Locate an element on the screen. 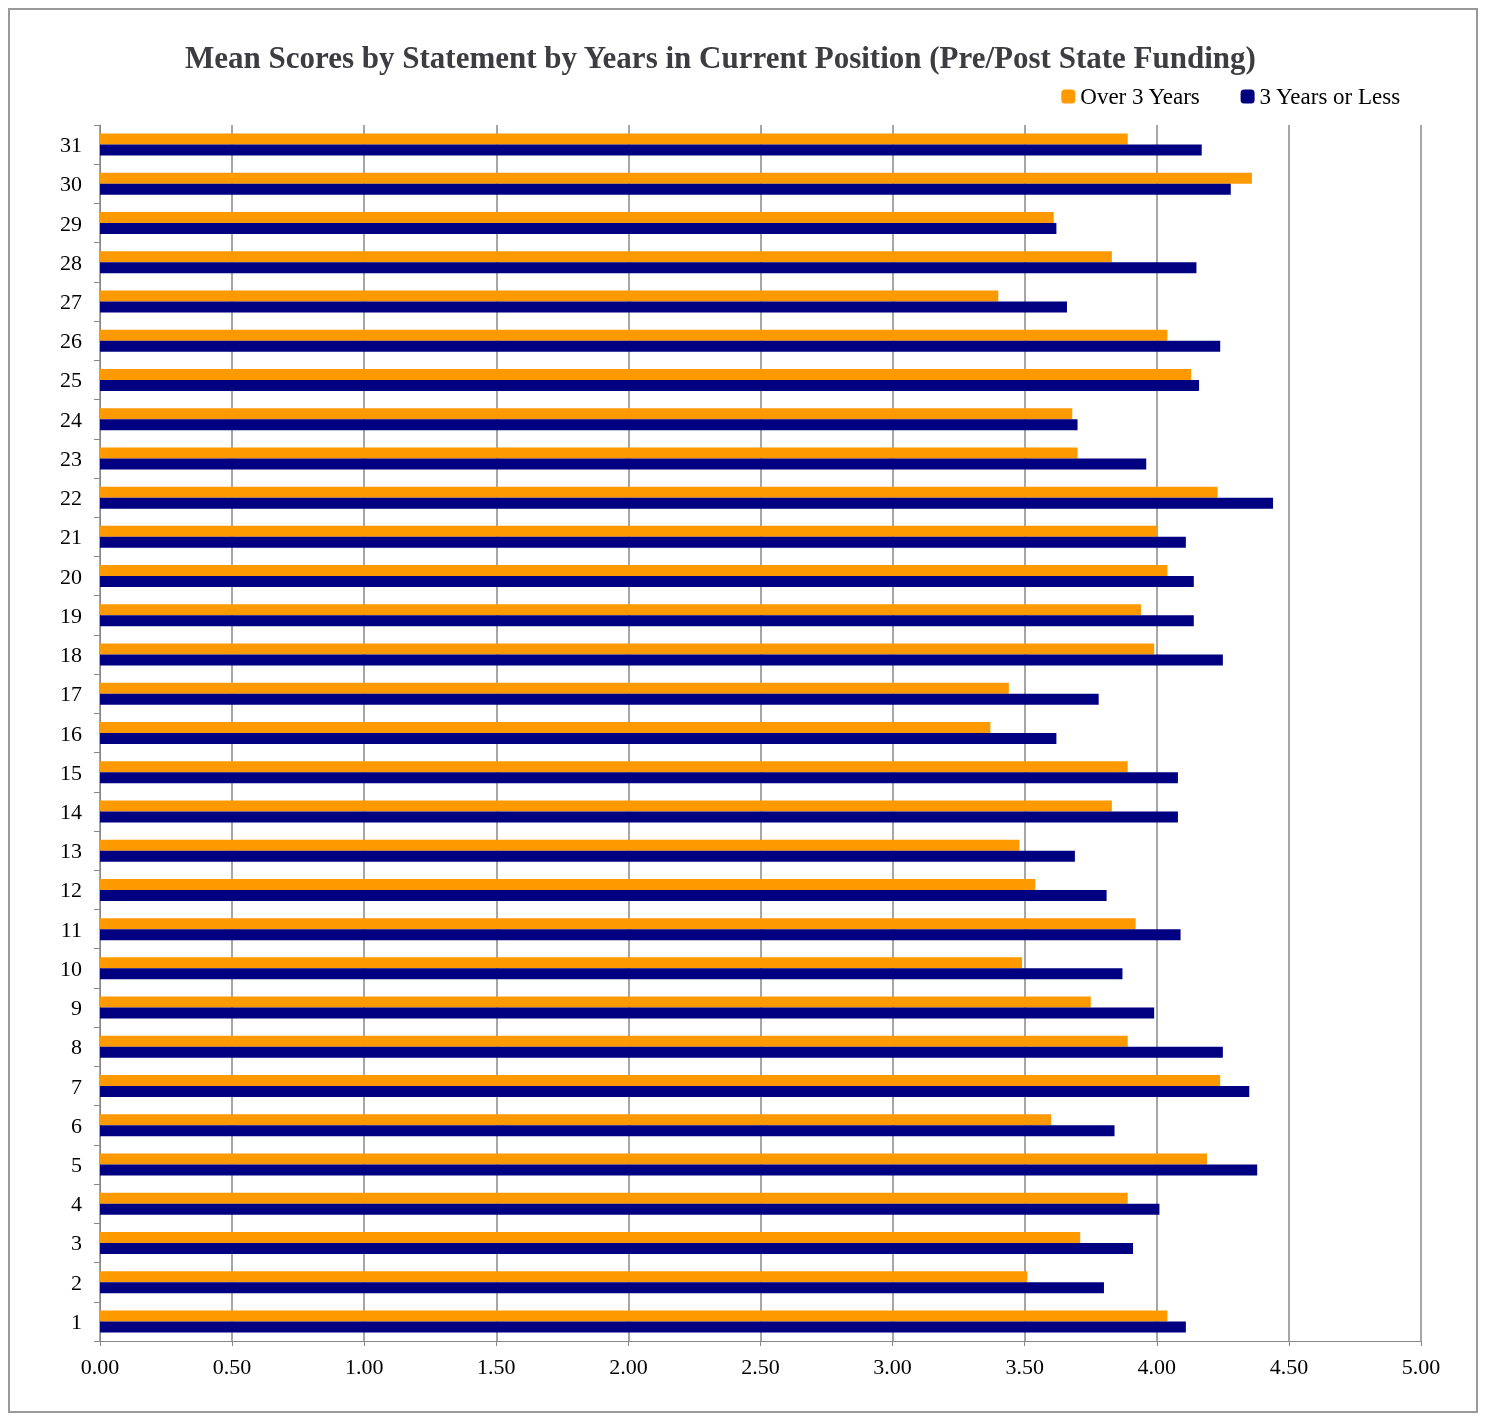  y-tick-label: 11 is located at coordinates (71, 929).